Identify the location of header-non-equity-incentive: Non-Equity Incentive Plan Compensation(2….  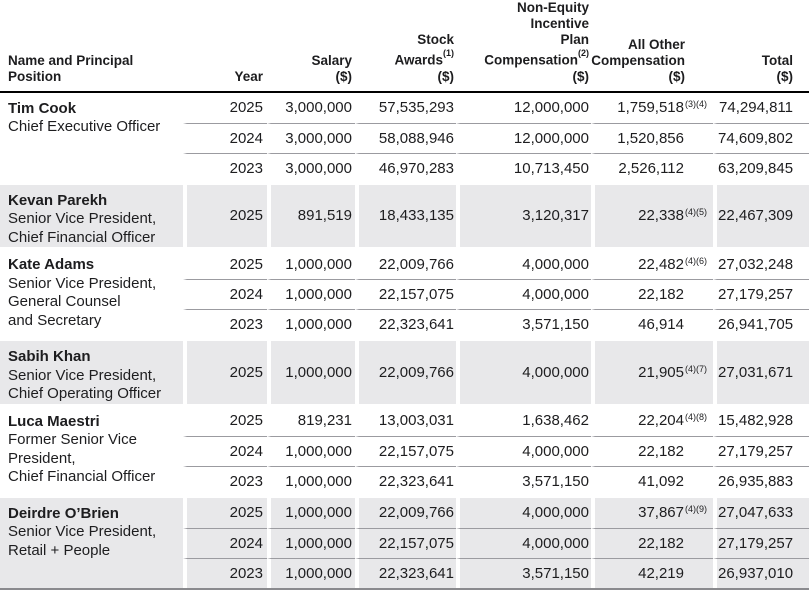
(523, 46).